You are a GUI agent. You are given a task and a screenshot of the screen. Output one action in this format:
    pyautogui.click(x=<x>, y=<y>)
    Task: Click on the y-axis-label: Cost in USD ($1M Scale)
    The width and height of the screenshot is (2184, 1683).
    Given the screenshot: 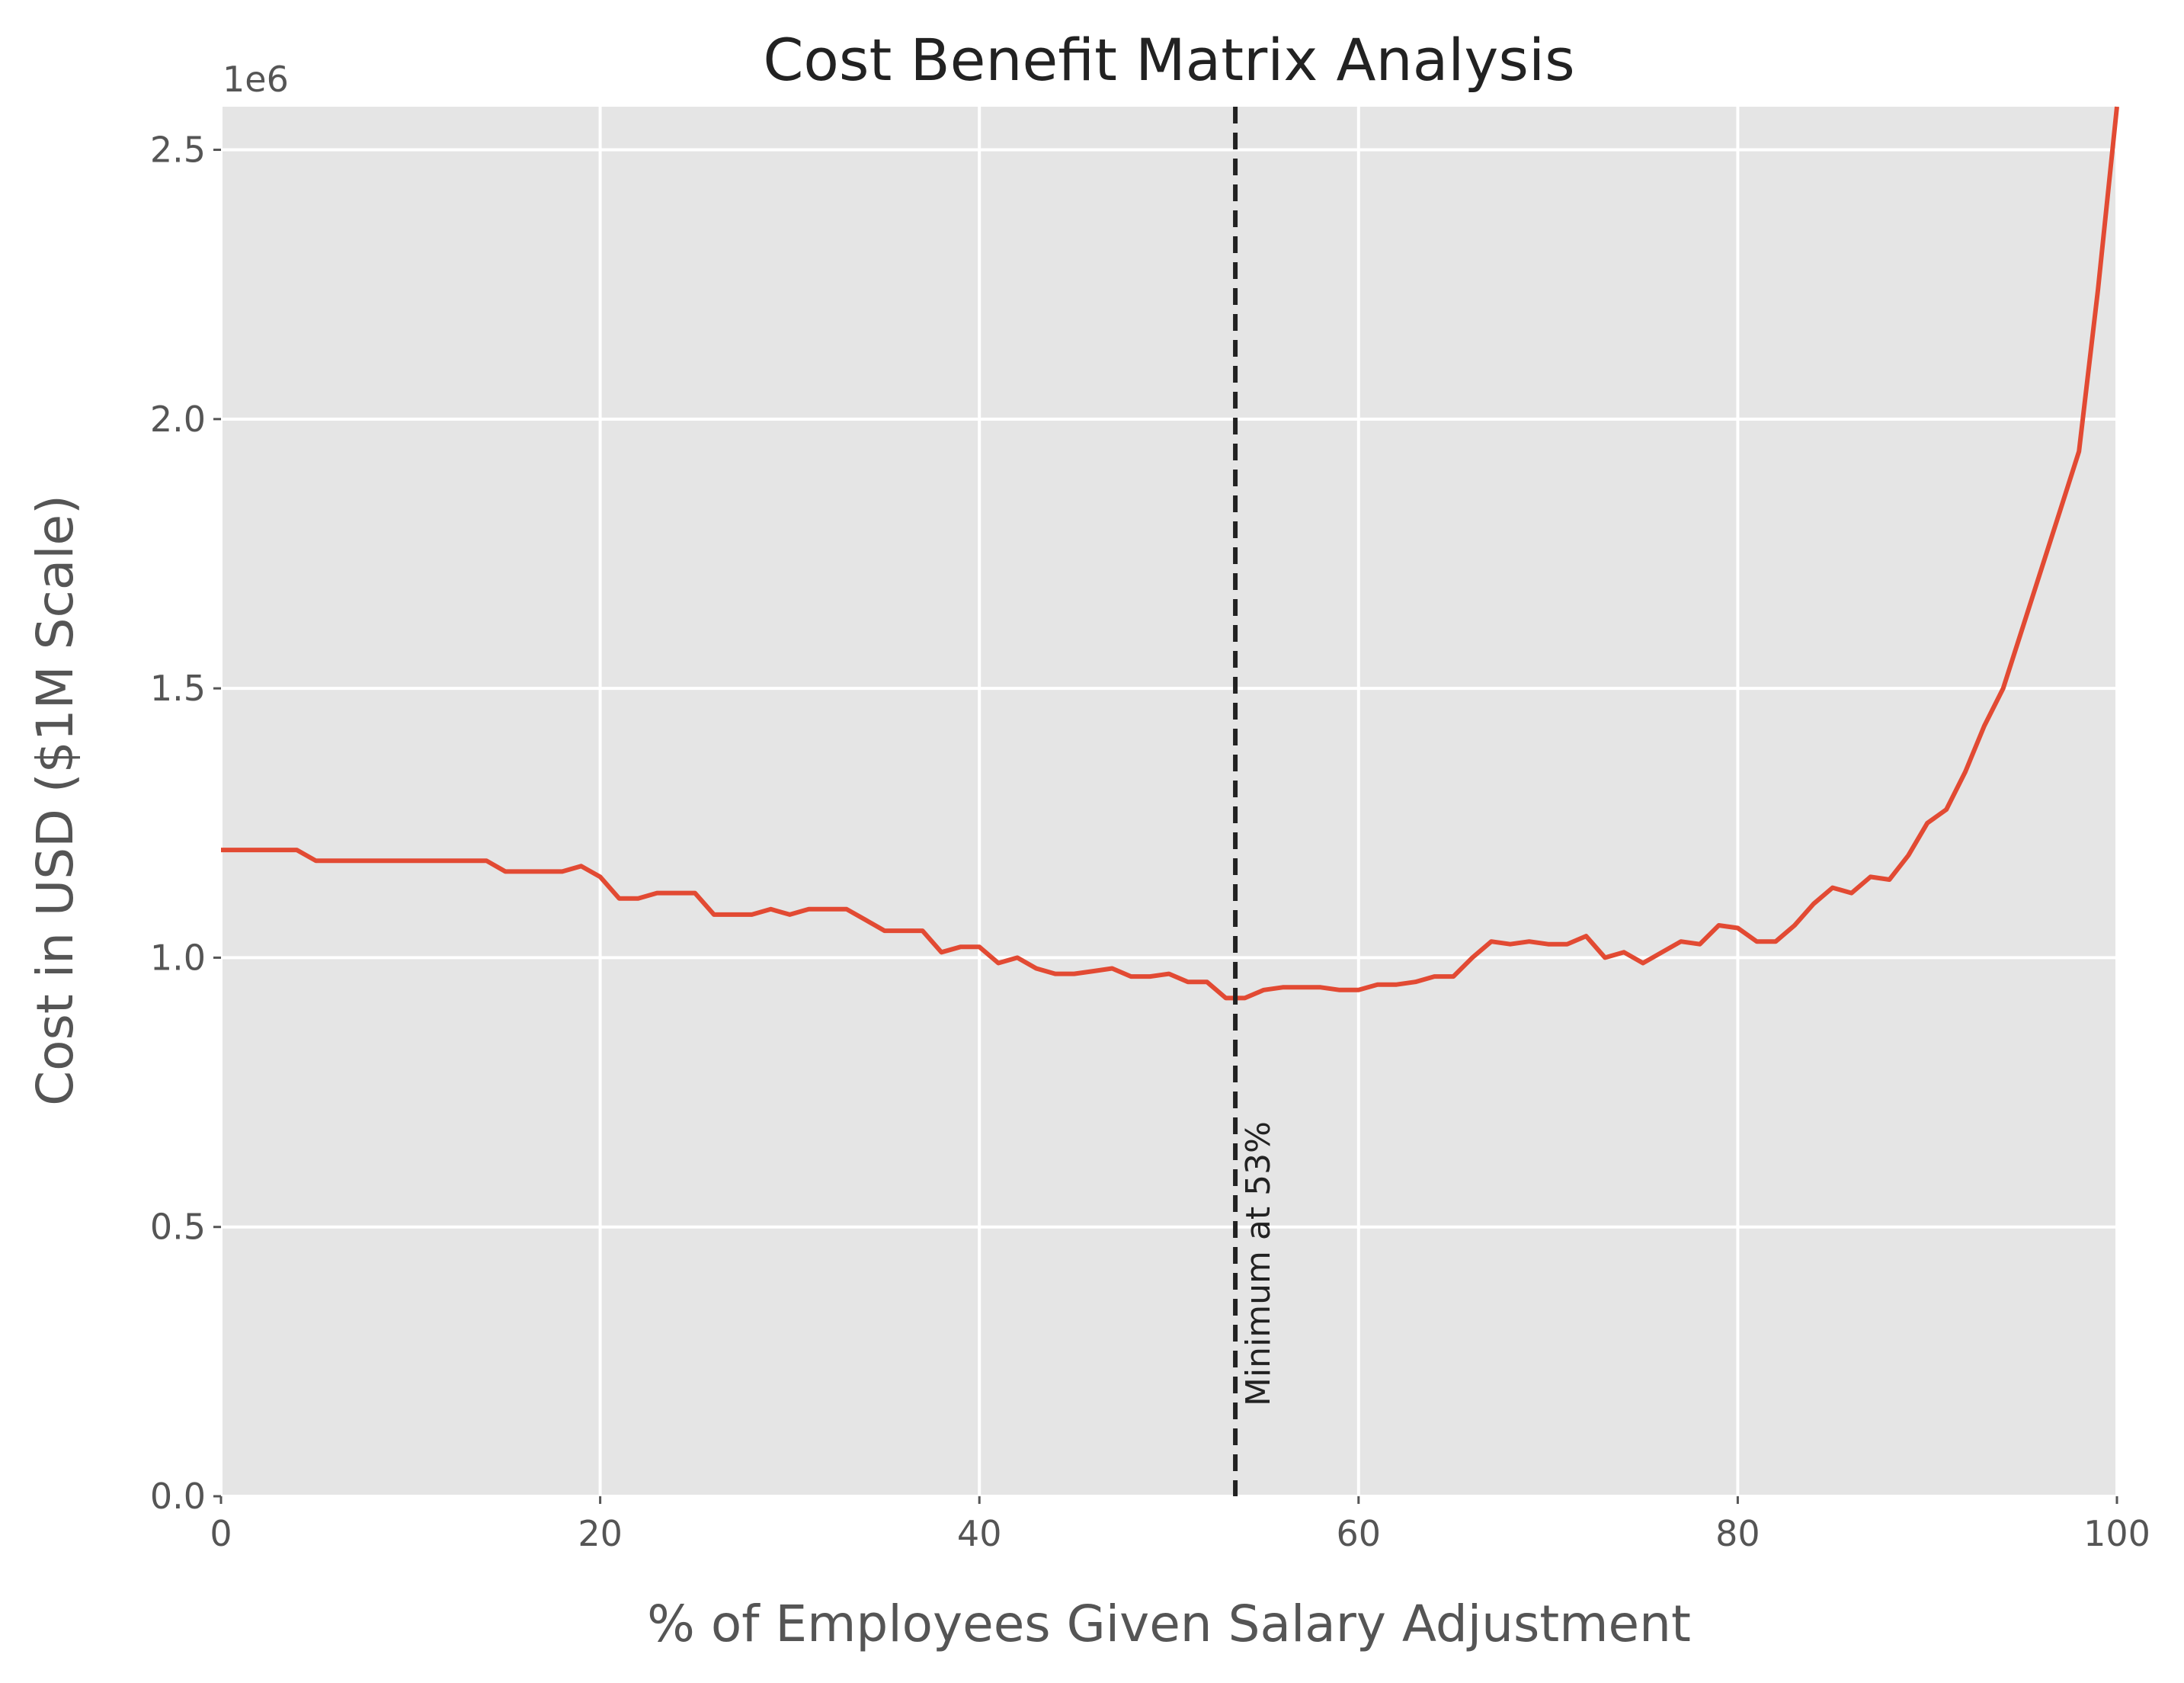 What is the action you would take?
    pyautogui.click(x=55, y=800)
    